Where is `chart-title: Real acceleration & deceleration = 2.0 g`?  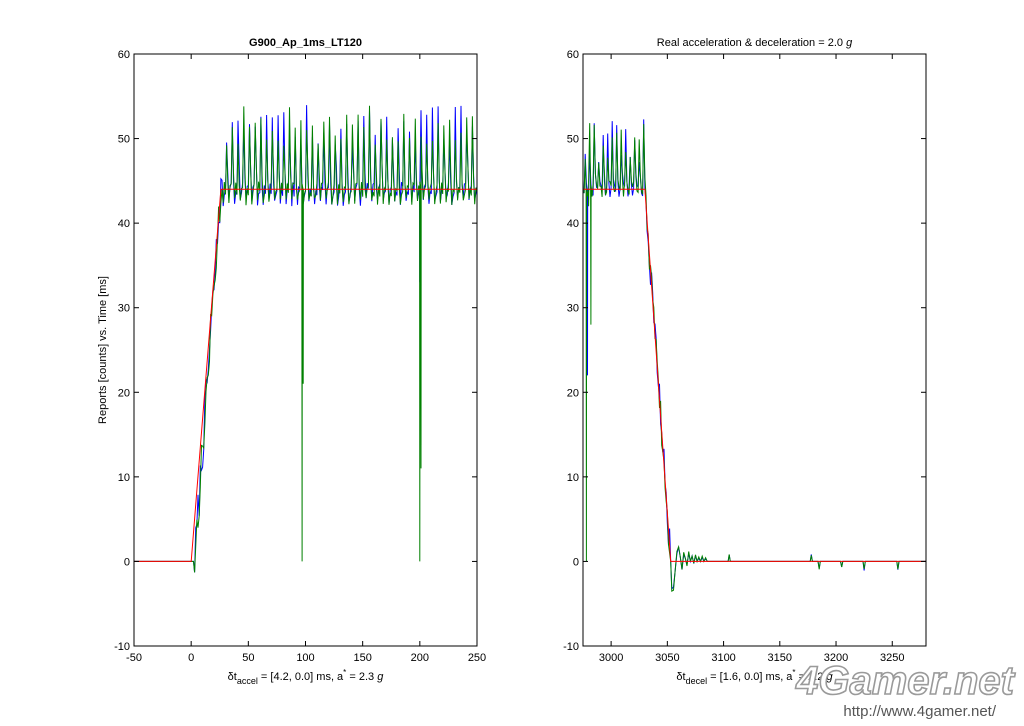
chart-title: Real acceleration & deceleration = 2.0 g is located at coordinates (755, 43).